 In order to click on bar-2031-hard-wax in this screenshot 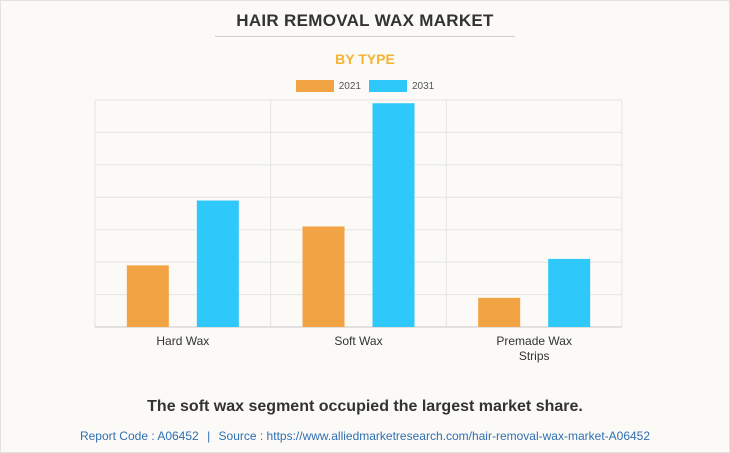, I will do `click(217, 263)`.